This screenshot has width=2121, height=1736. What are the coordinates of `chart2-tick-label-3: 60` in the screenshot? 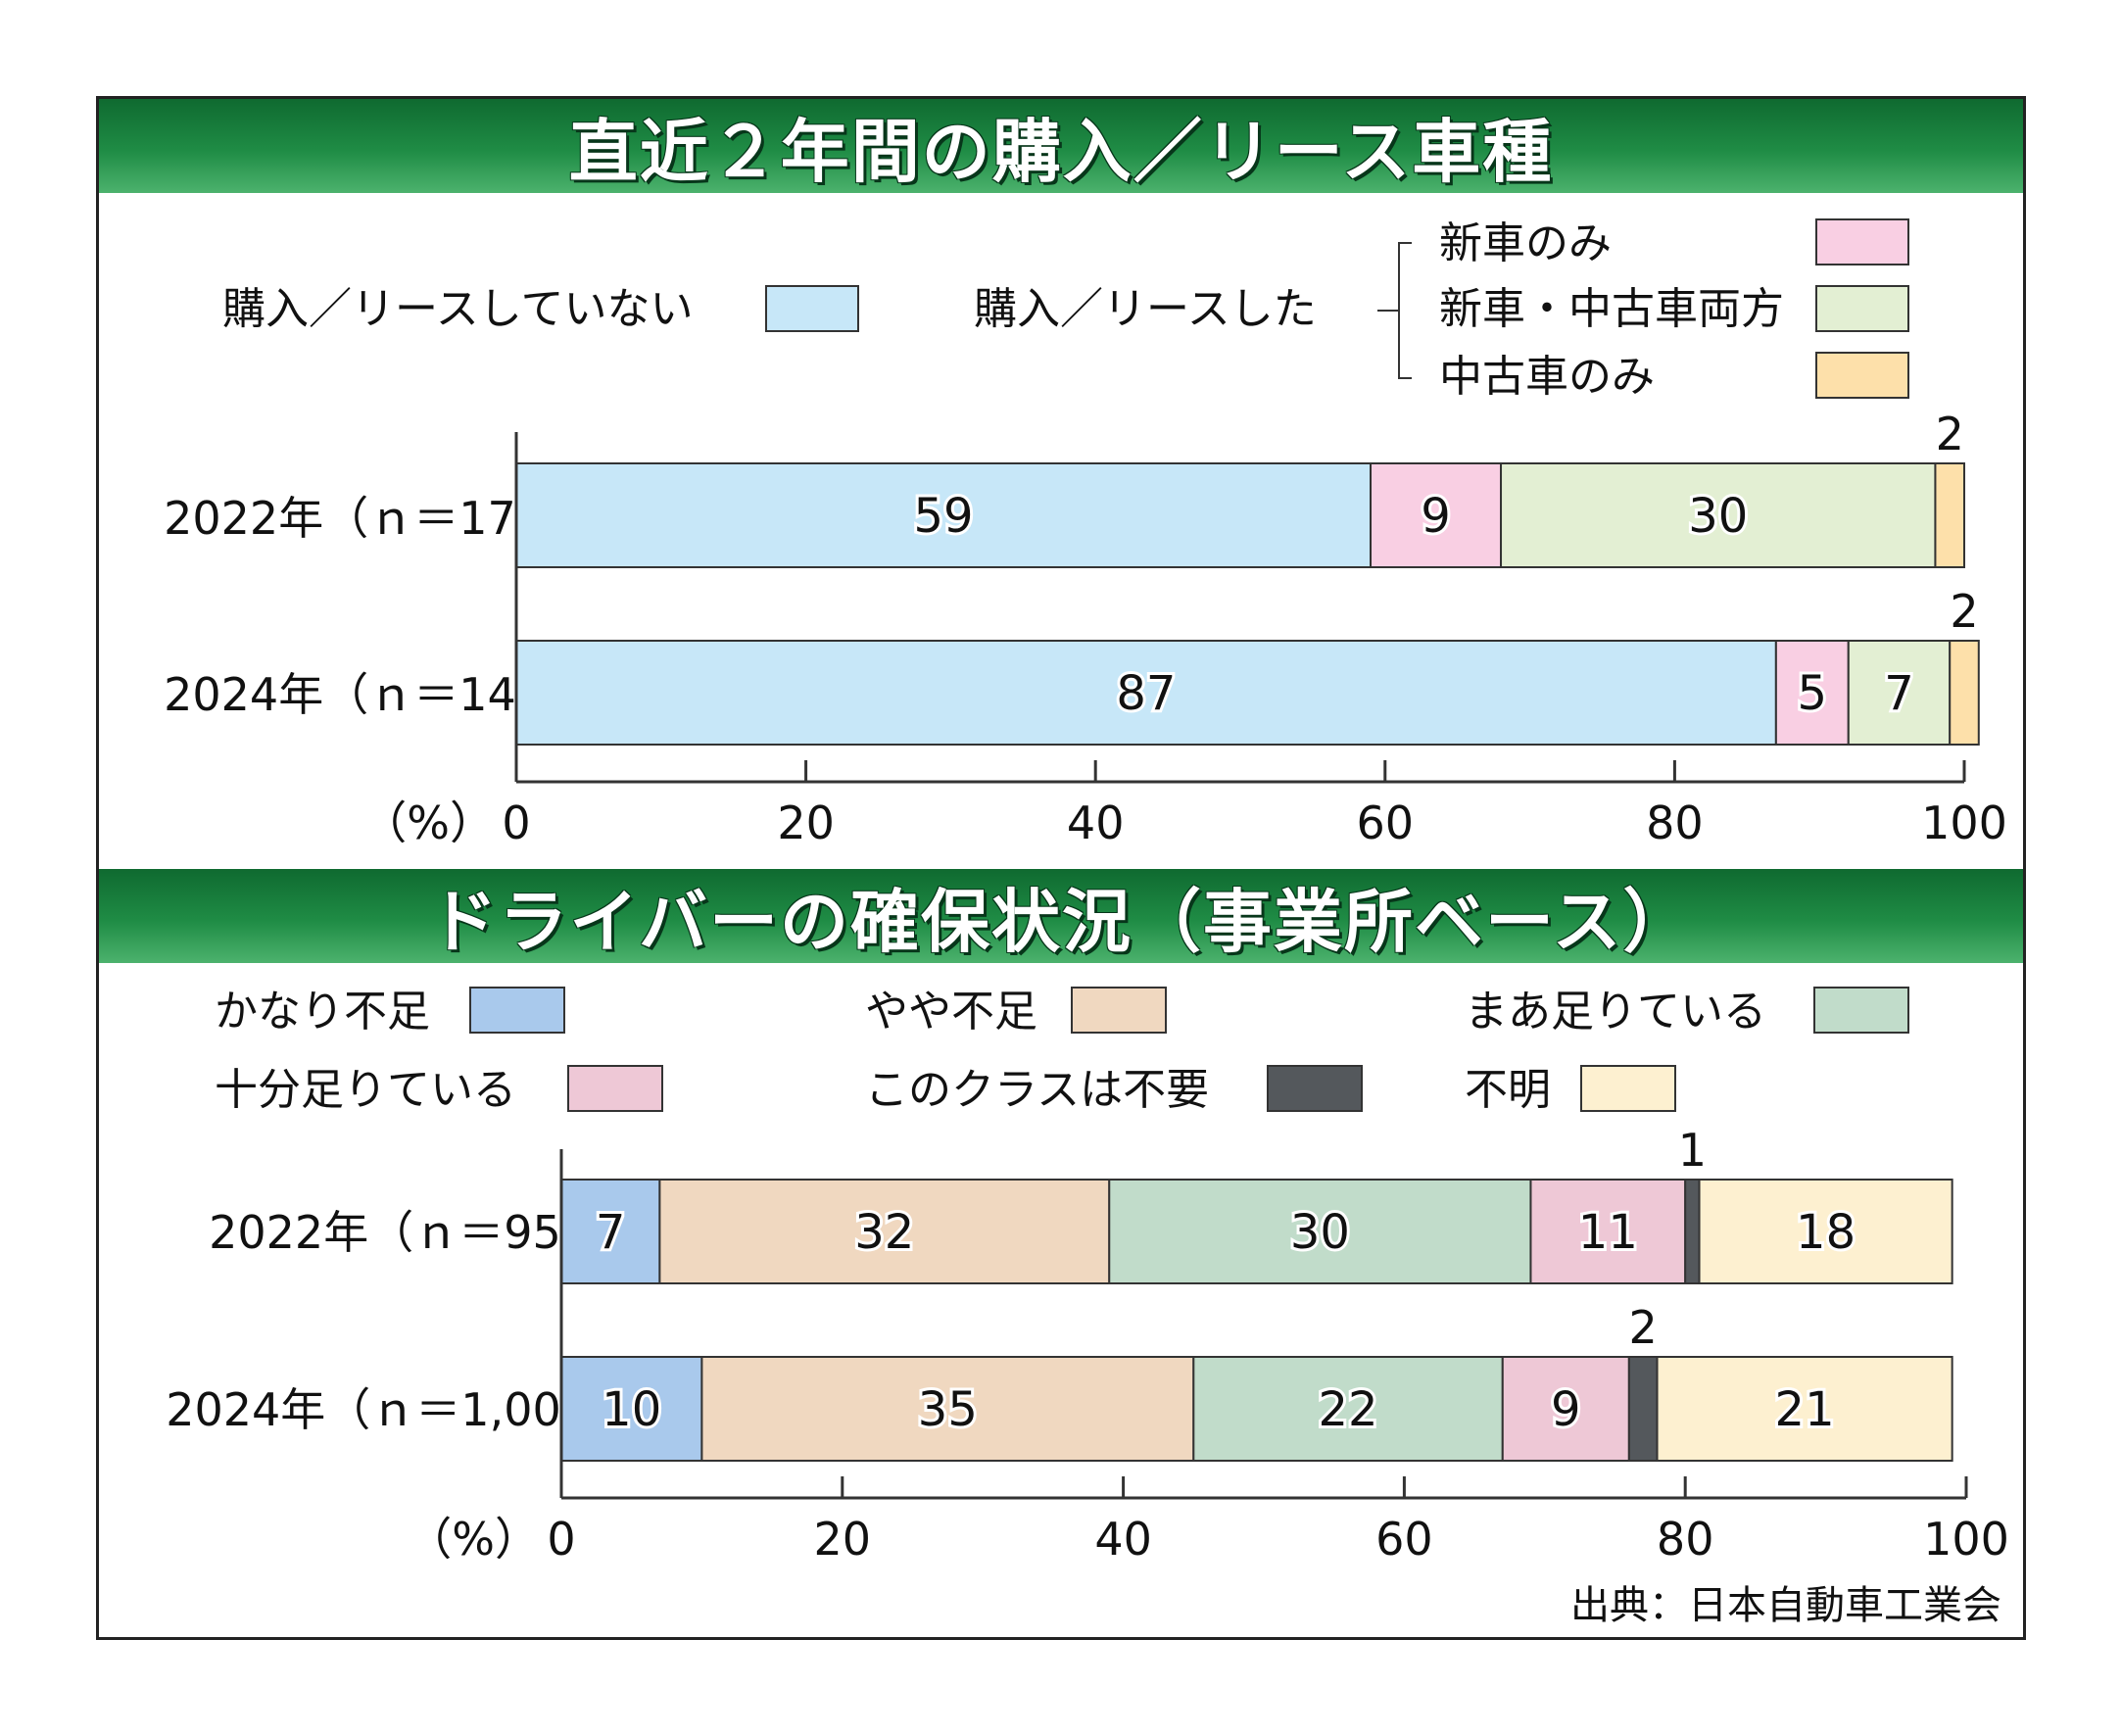 It's located at (1404, 1540).